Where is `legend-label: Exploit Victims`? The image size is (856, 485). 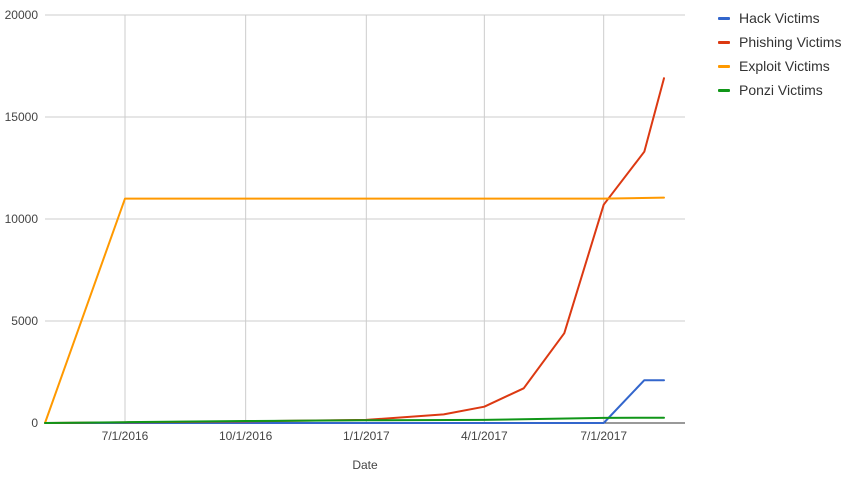 legend-label: Exploit Victims is located at coordinates (784, 66).